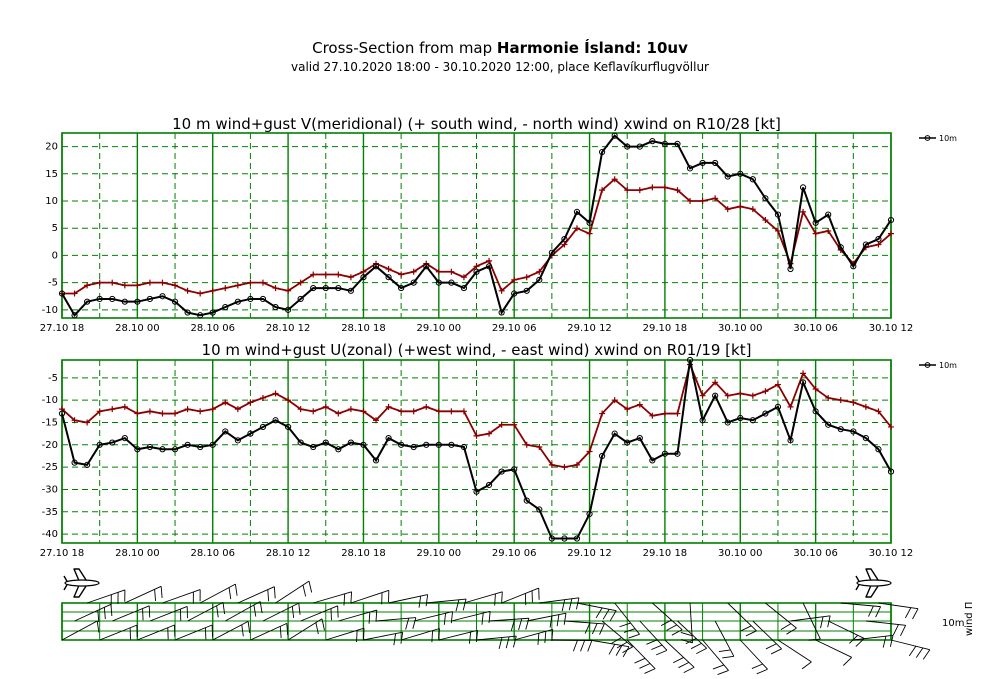  What do you see at coordinates (927, 365) in the screenshot?
I see `legend-marker` at bounding box center [927, 365].